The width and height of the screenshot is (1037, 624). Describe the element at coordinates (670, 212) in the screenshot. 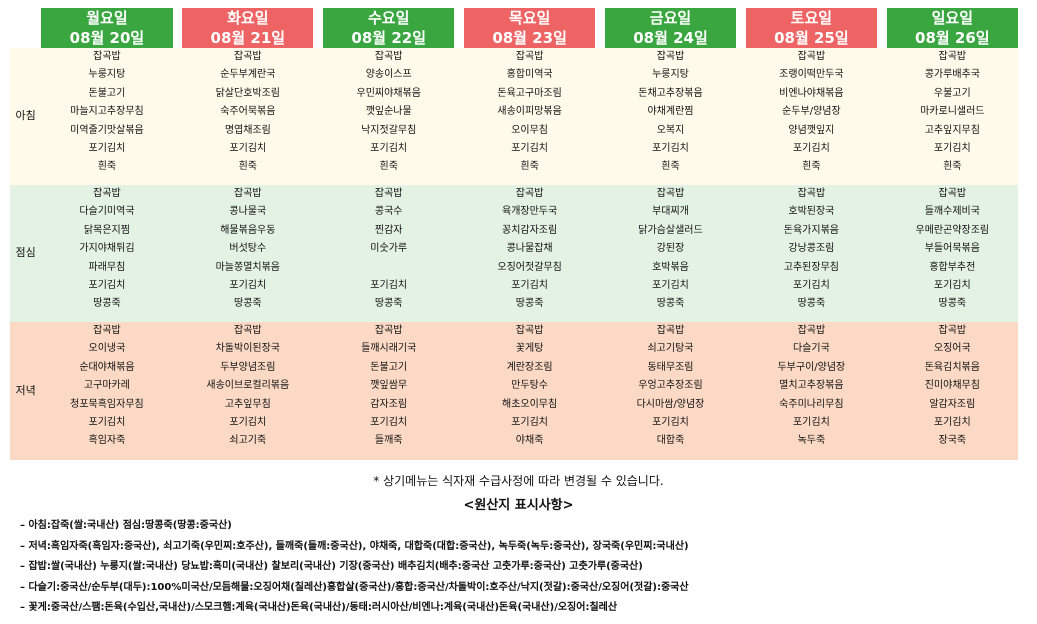

I see `menu-item: 부대찌개` at that location.